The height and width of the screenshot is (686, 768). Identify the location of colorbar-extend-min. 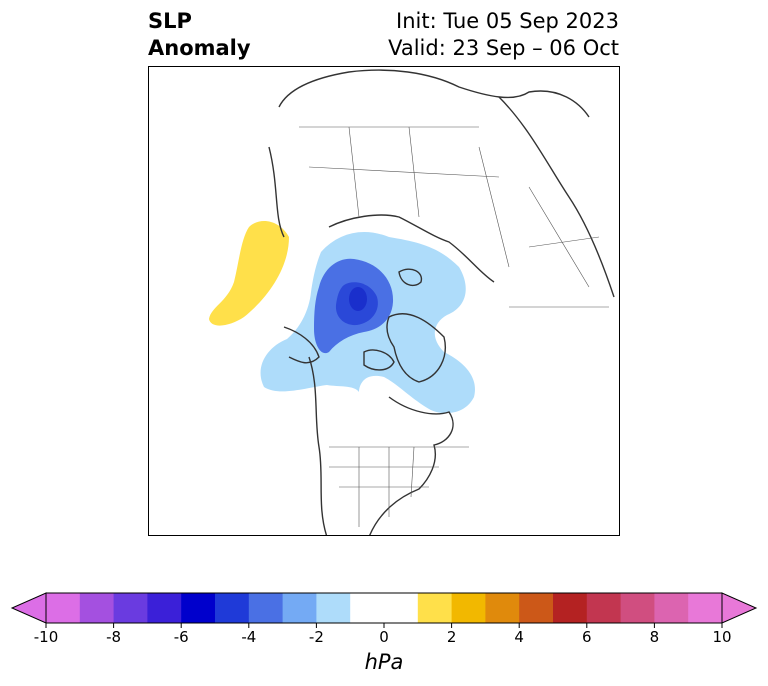
(28, 608).